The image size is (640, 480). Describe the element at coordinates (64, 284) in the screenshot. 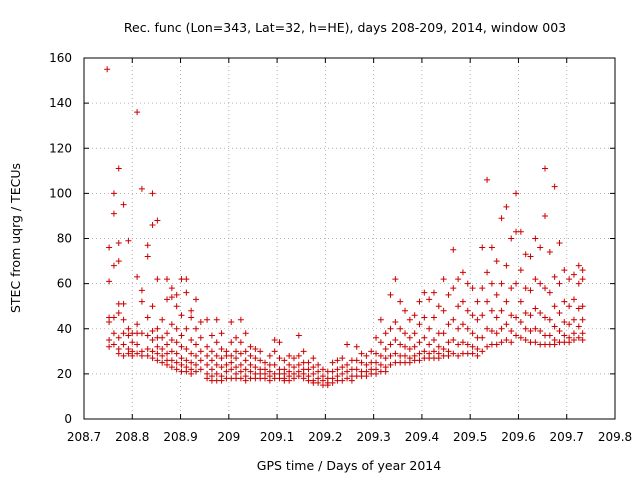

I see `y-tick-label: 60` at that location.